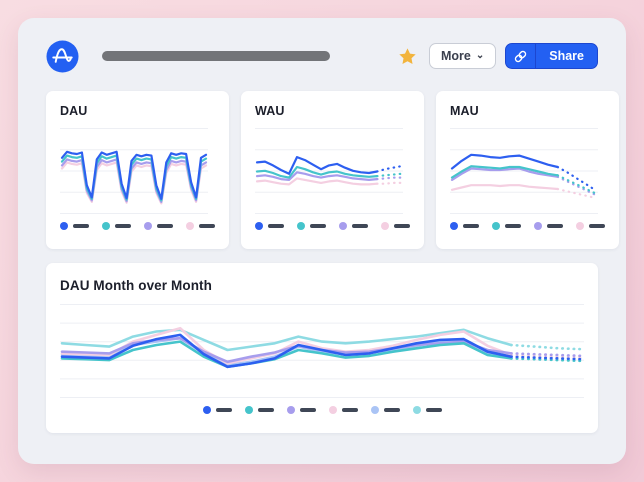 The width and height of the screenshot is (644, 482). I want to click on legend-item-light-blue, so click(385, 410).